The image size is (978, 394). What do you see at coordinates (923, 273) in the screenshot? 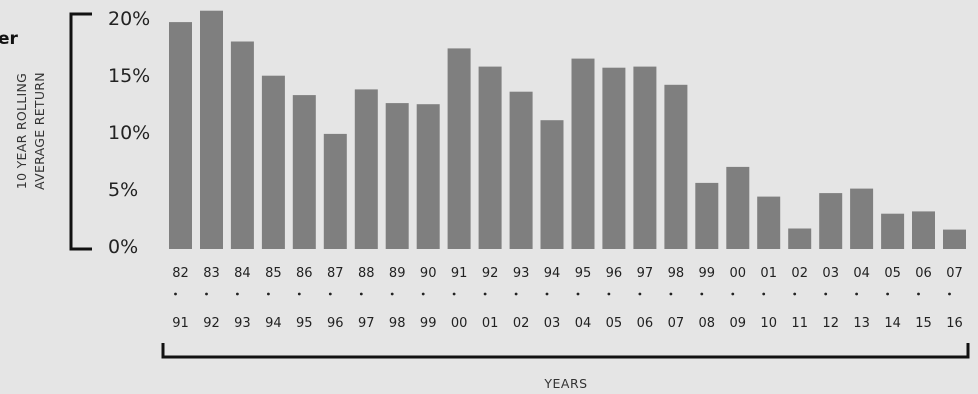
I see `x-tick-label-start: 06` at bounding box center [923, 273].